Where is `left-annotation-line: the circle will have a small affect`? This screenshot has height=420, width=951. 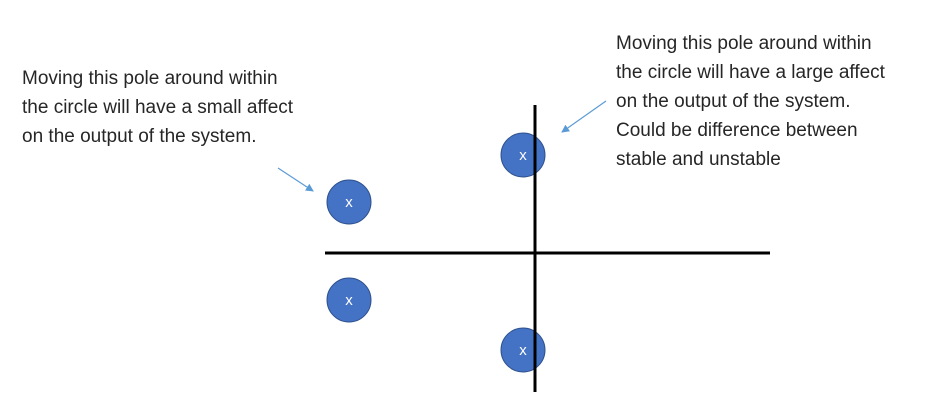 left-annotation-line: the circle will have a small affect is located at coordinates (158, 107).